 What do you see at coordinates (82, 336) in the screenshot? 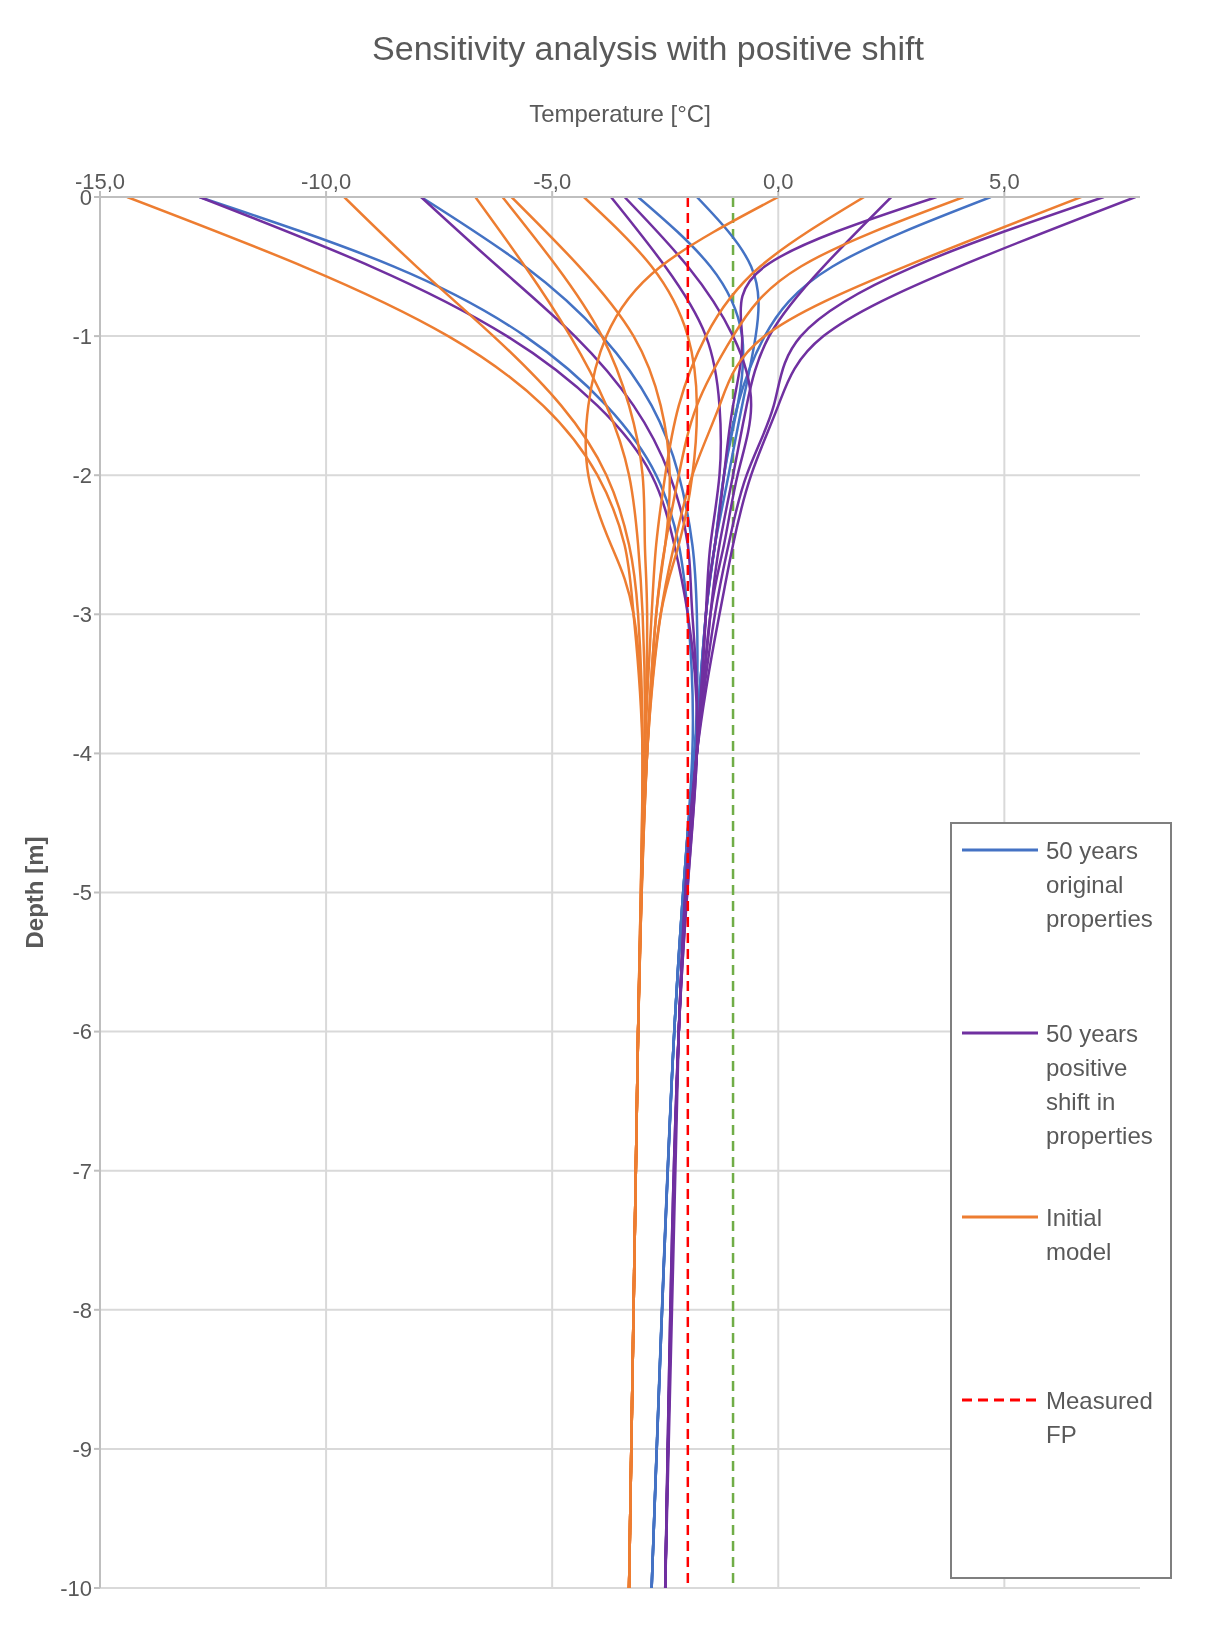
I see `y-tick-label: -1` at bounding box center [82, 336].